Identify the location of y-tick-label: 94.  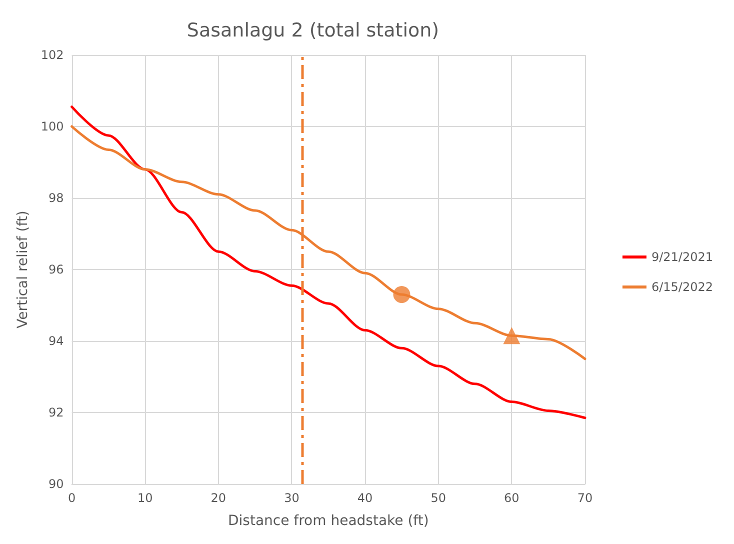
(56, 341).